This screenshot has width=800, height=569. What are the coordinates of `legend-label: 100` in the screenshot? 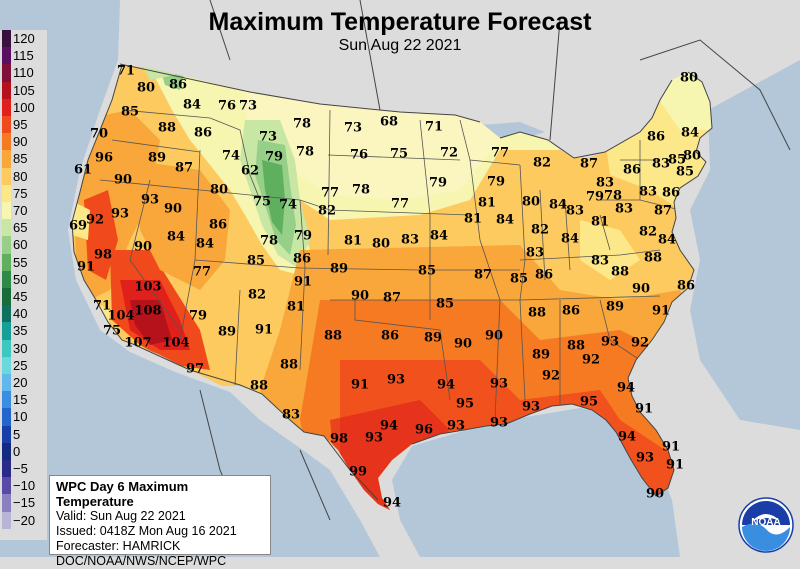 It's located at (24, 107).